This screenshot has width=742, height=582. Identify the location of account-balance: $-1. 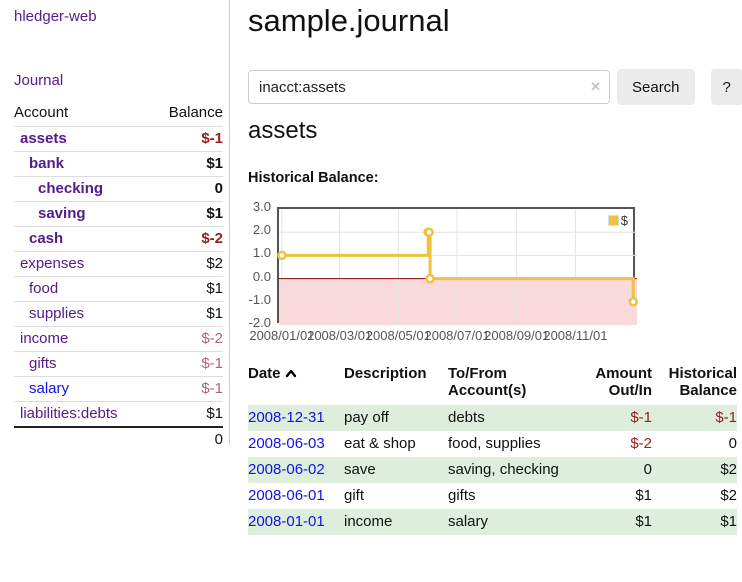
(187, 364).